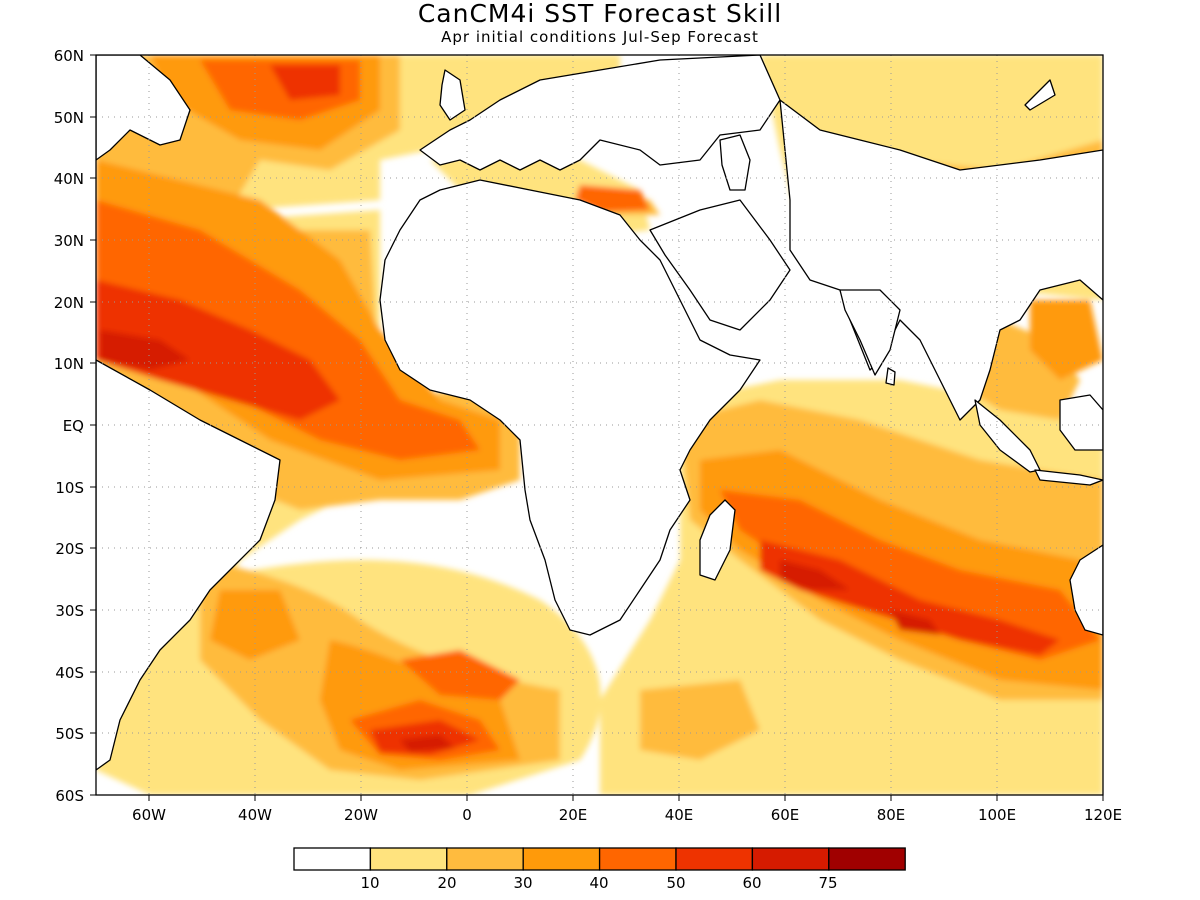 The image size is (1200, 900). What do you see at coordinates (143, 108) in the screenshot?
I see `north-america-land` at bounding box center [143, 108].